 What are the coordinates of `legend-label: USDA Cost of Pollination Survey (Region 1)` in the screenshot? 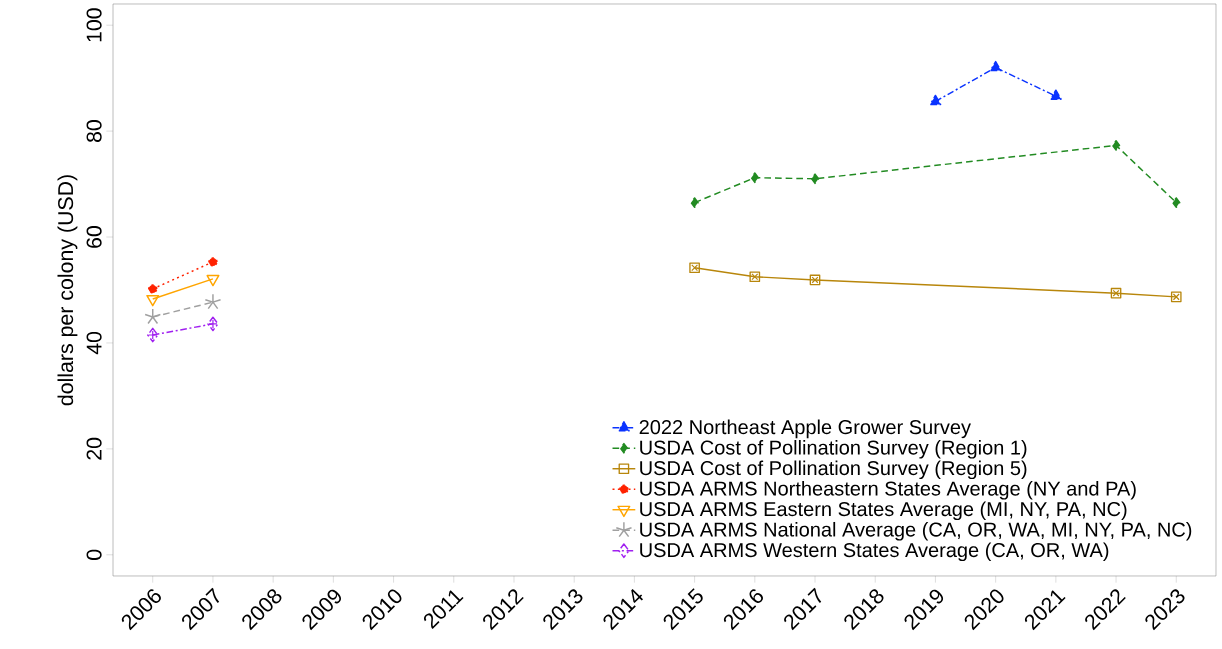 It's located at (833, 449).